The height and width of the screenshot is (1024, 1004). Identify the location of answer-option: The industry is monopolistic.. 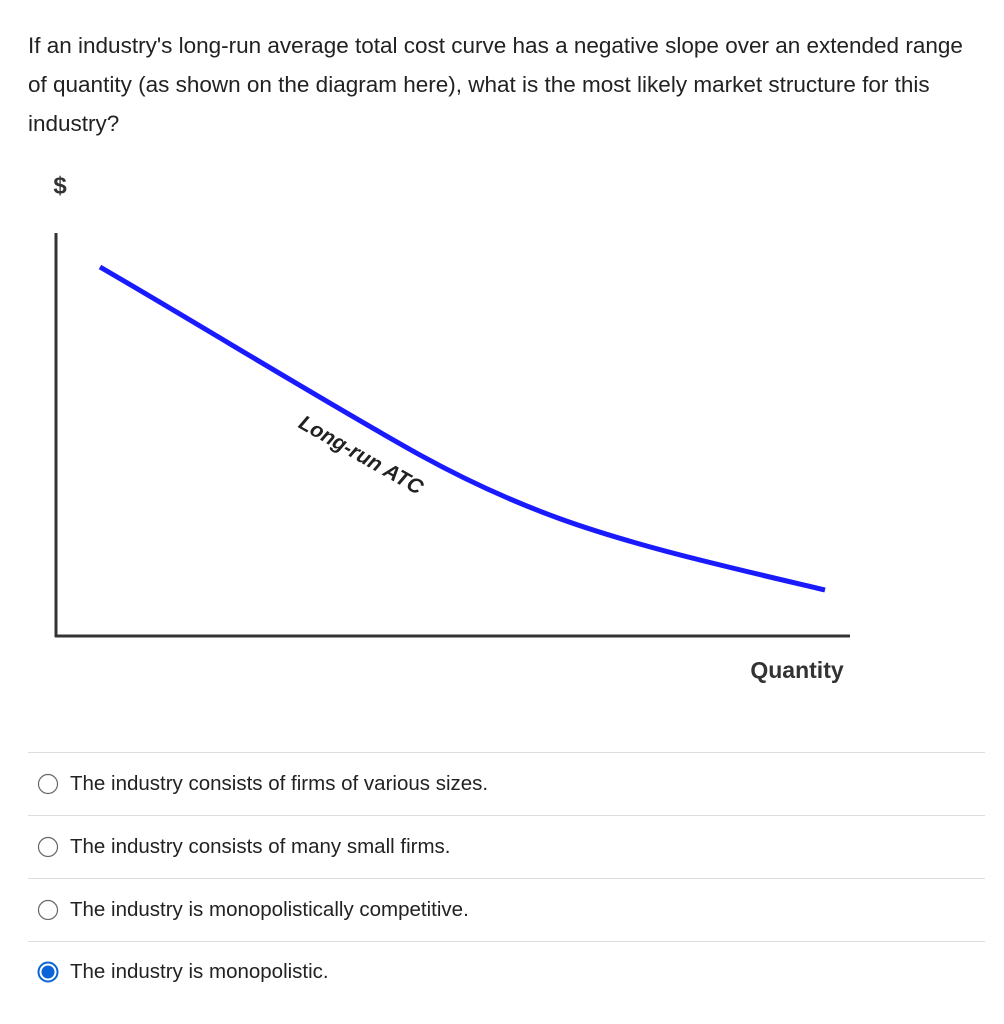
(506, 971).